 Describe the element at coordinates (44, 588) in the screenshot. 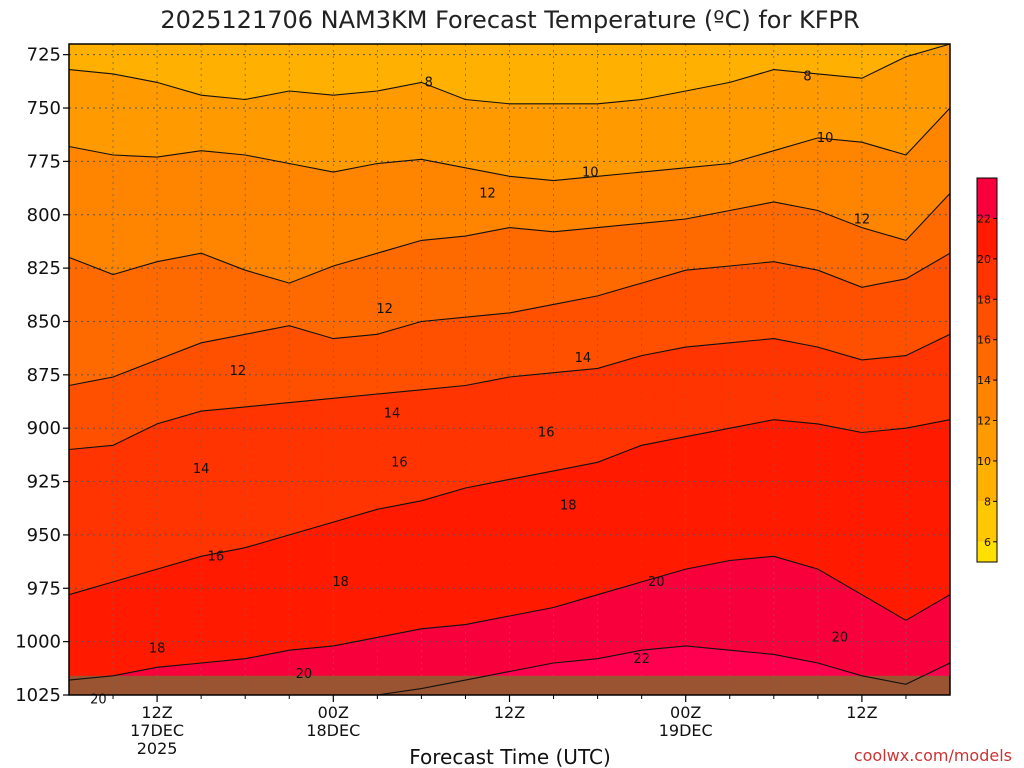

I see `y-tick-label: 975` at that location.